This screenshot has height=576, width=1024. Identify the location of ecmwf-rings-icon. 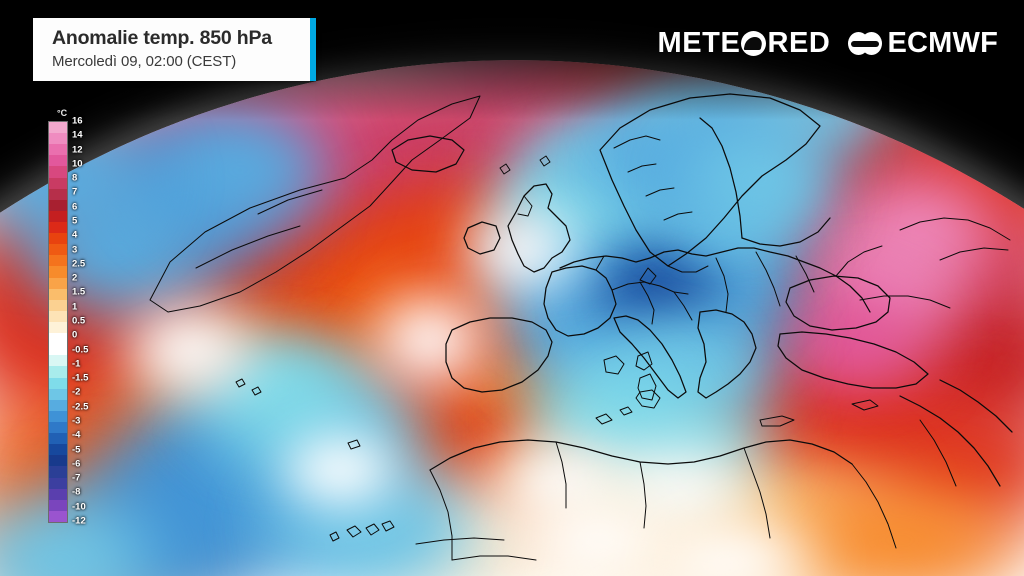
(865, 43).